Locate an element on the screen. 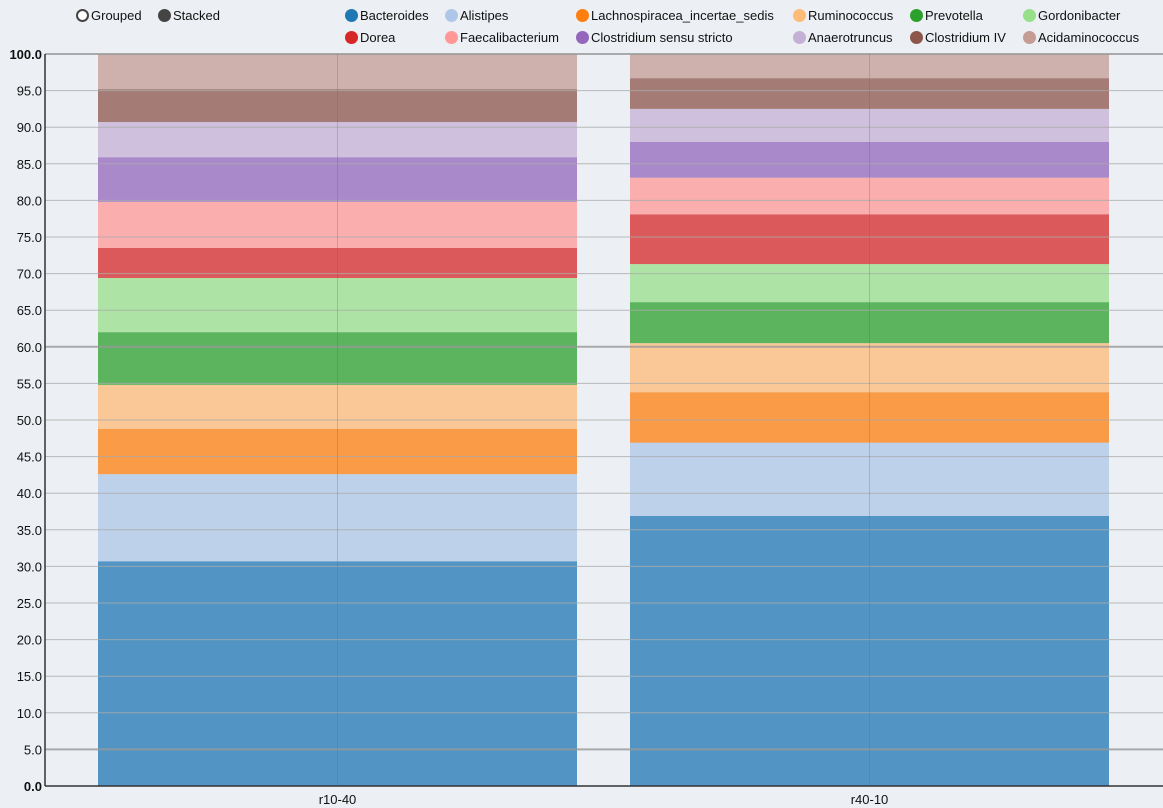  x-tick-label: r10-40 is located at coordinates (338, 799).